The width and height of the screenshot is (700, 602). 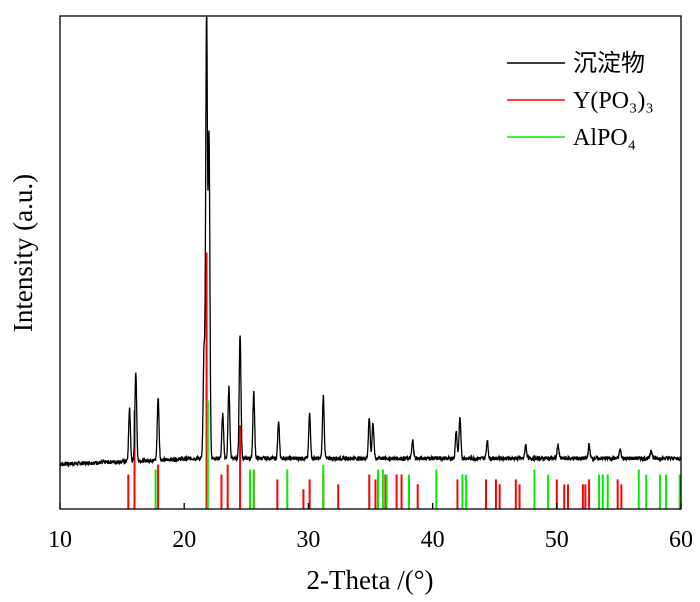 I want to click on x-axis-label: 2-Theta /(°), so click(x=370, y=580).